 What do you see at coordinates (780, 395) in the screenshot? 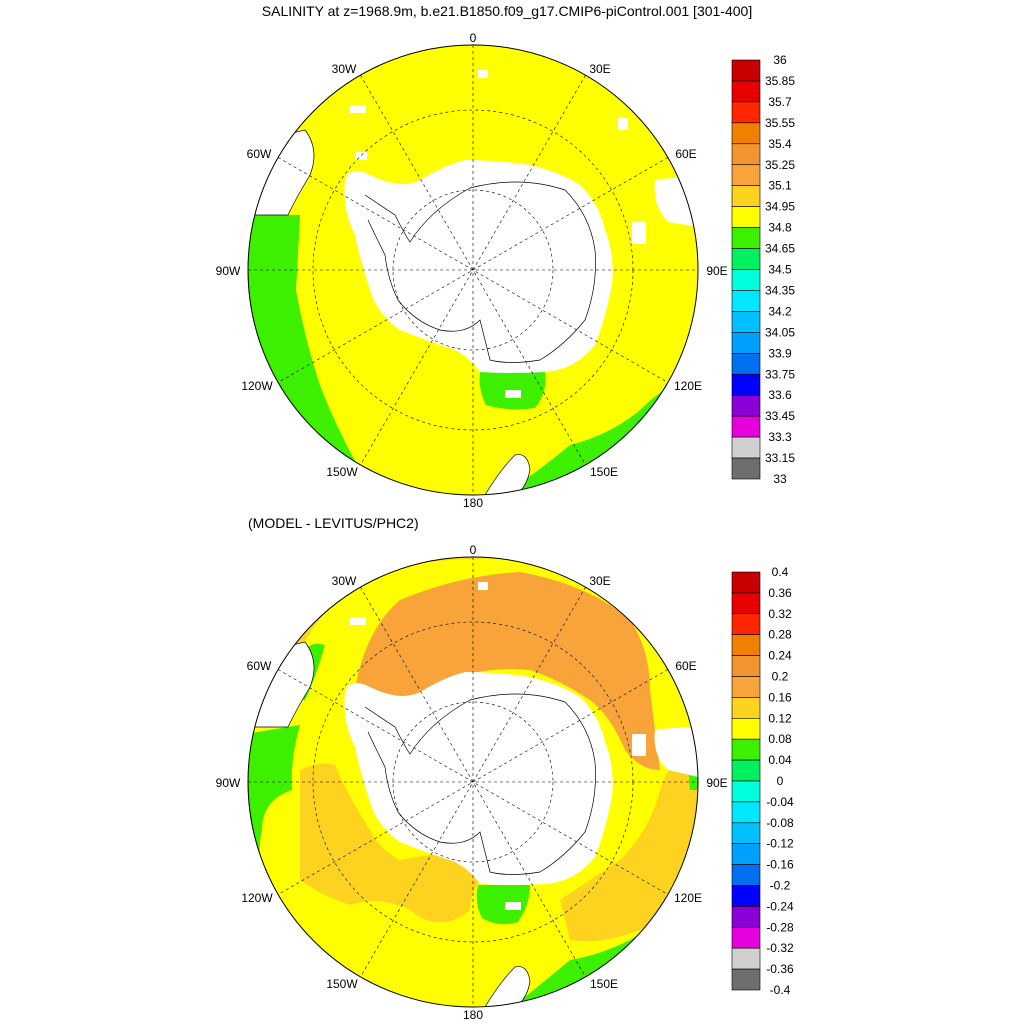
I see `colorbar-label: 33.6` at bounding box center [780, 395].